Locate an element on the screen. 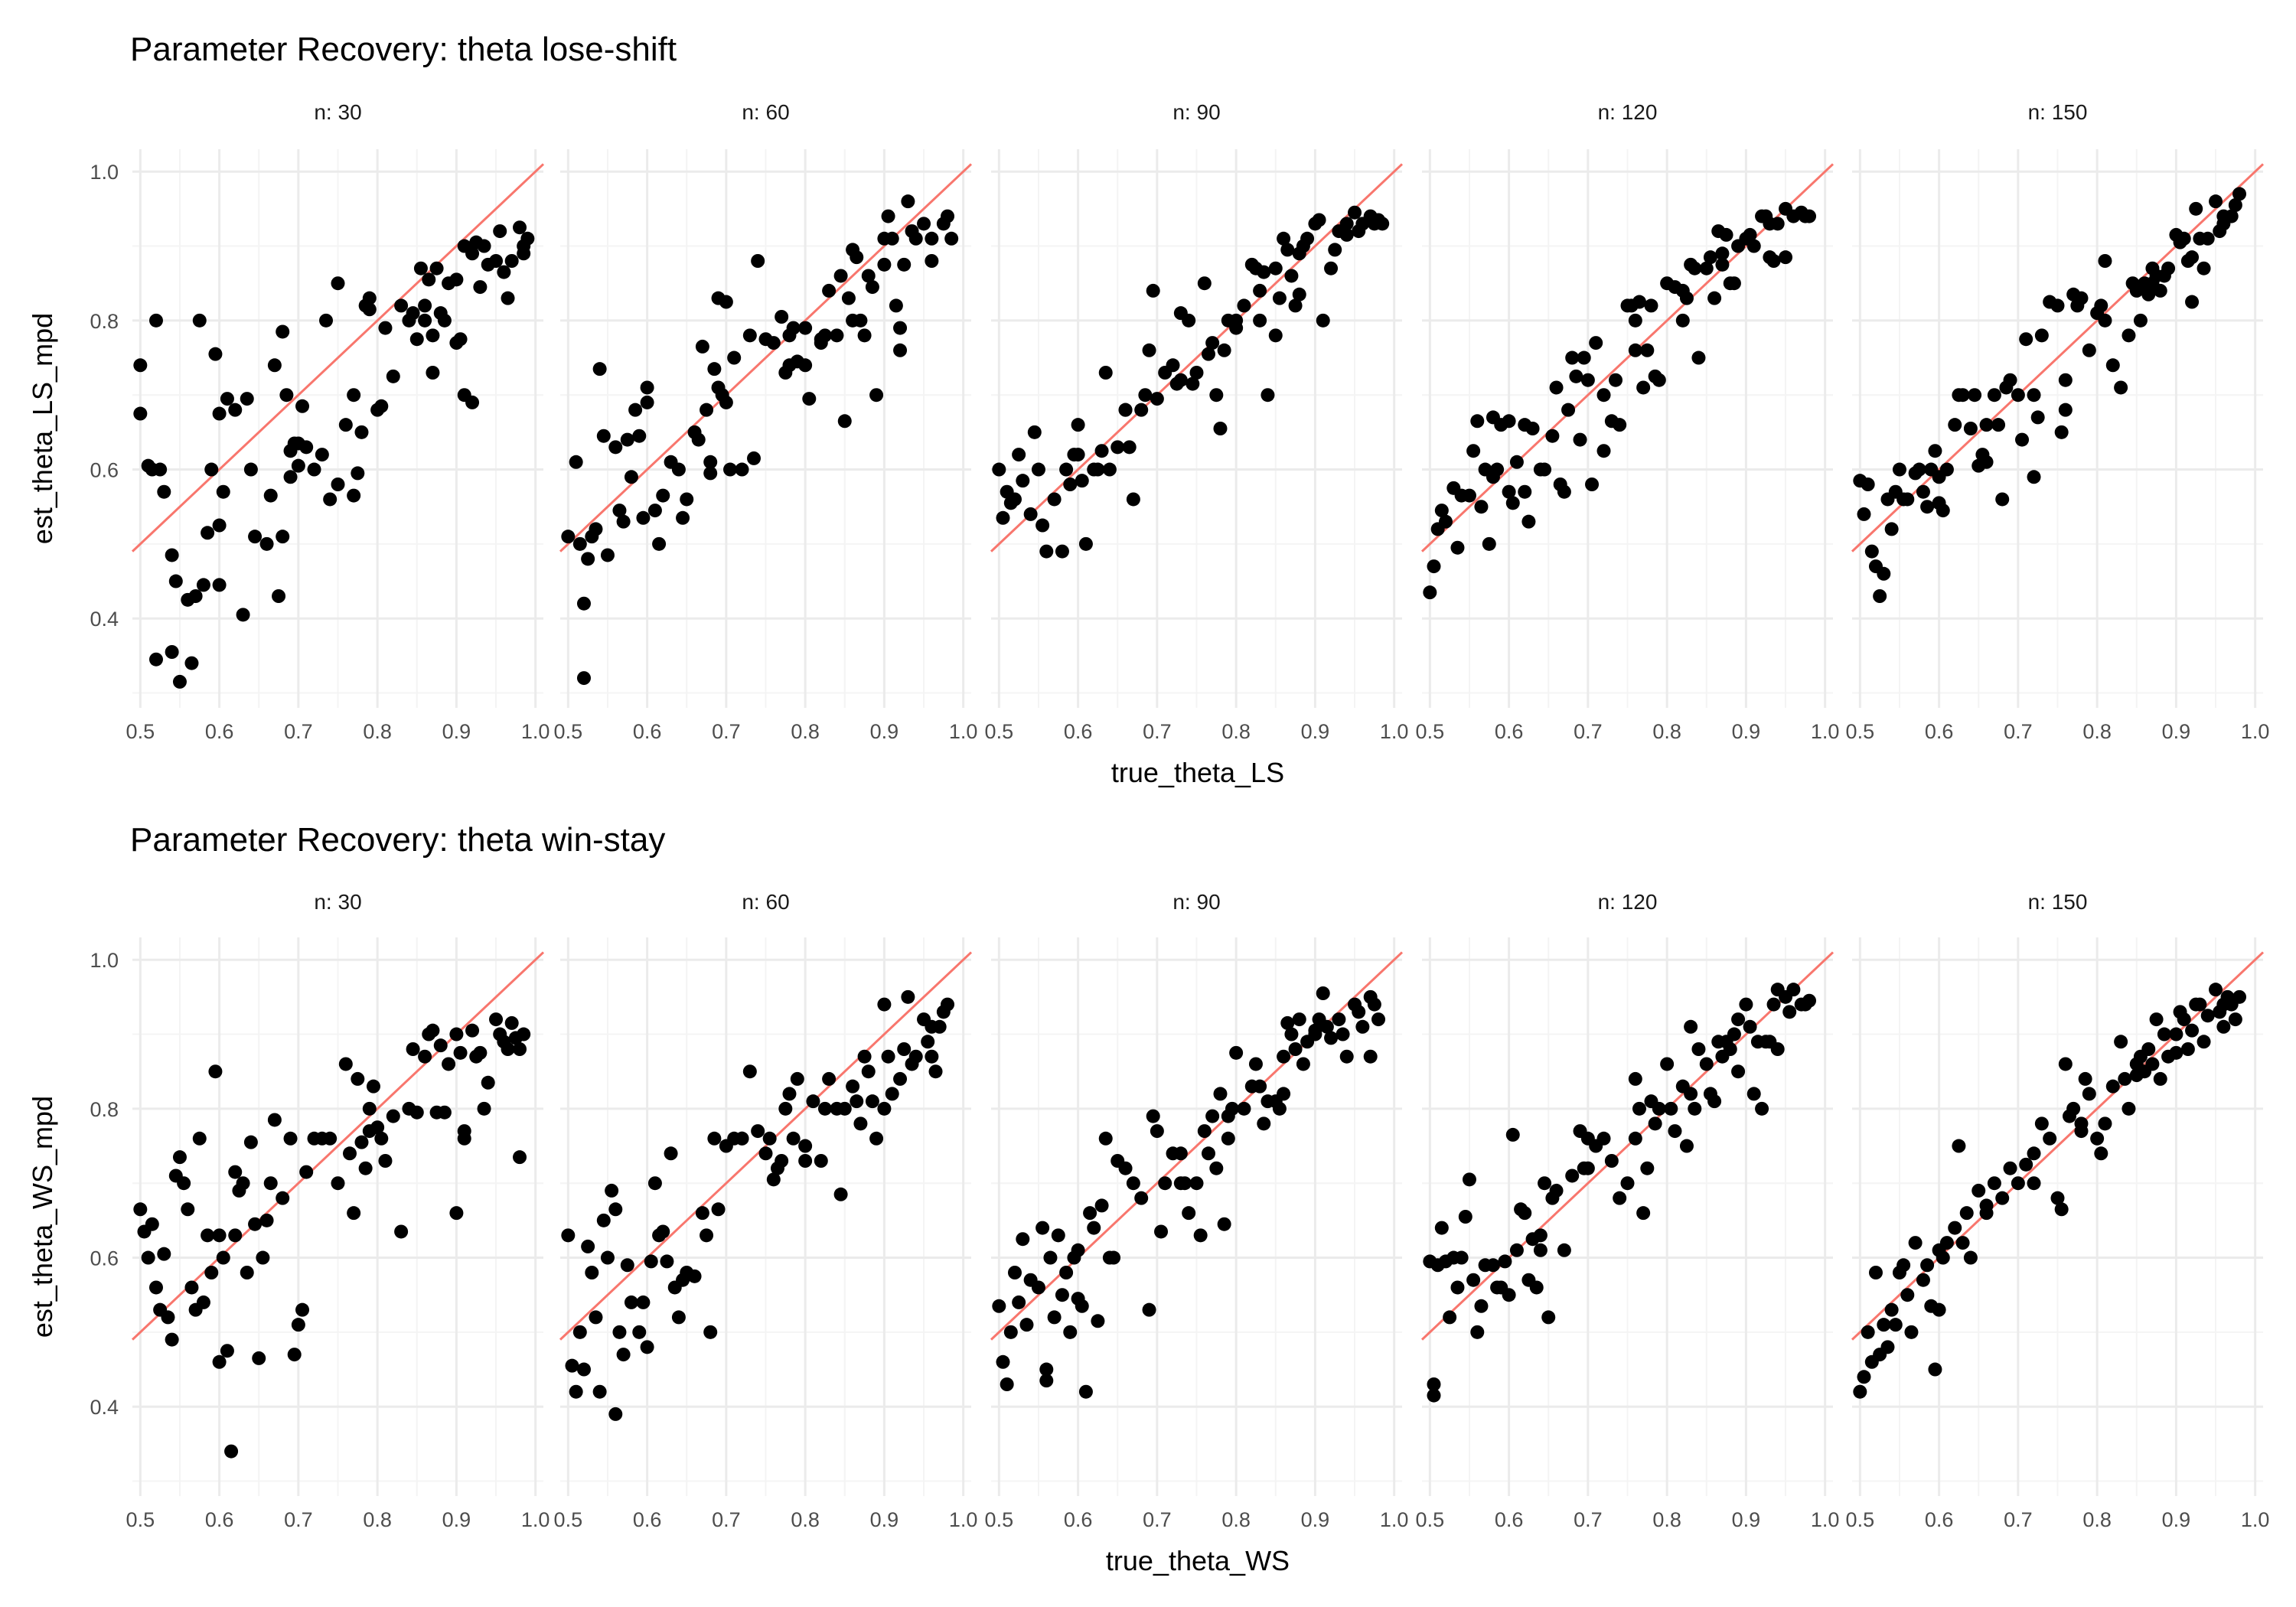  x-tick-label: 0.7 is located at coordinates (298, 1520).